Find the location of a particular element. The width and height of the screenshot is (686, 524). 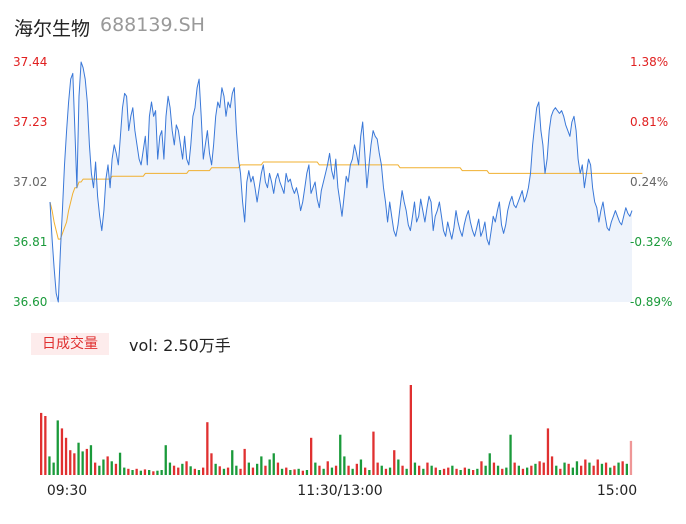

time-axis-label: 09:30 is located at coordinates (67, 491).